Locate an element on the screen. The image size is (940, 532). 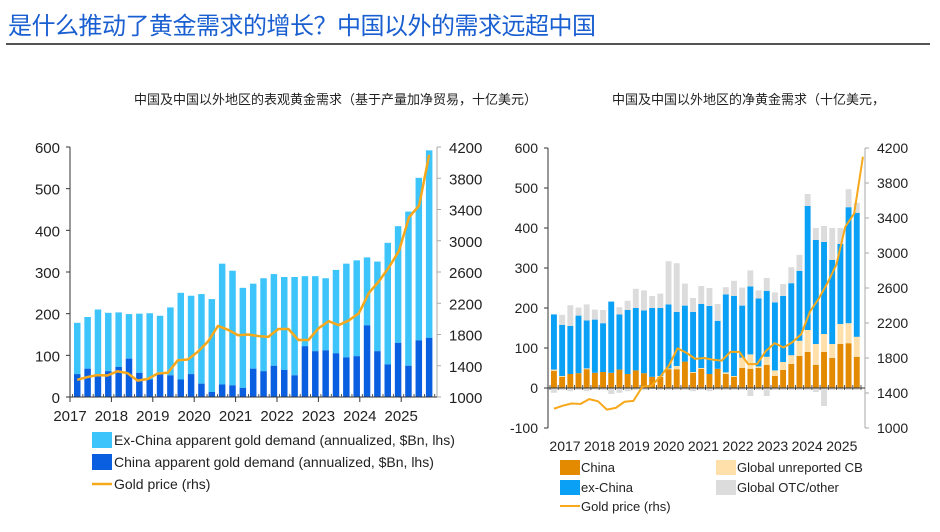
left-y-tick-label: 600 is located at coordinates (527, 148).